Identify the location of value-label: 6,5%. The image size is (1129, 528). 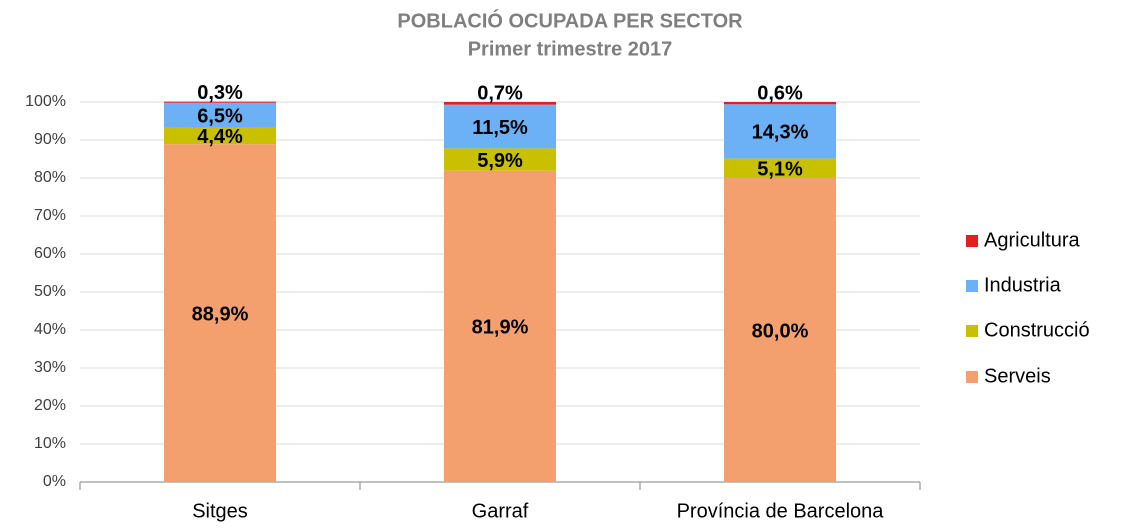
(220, 116).